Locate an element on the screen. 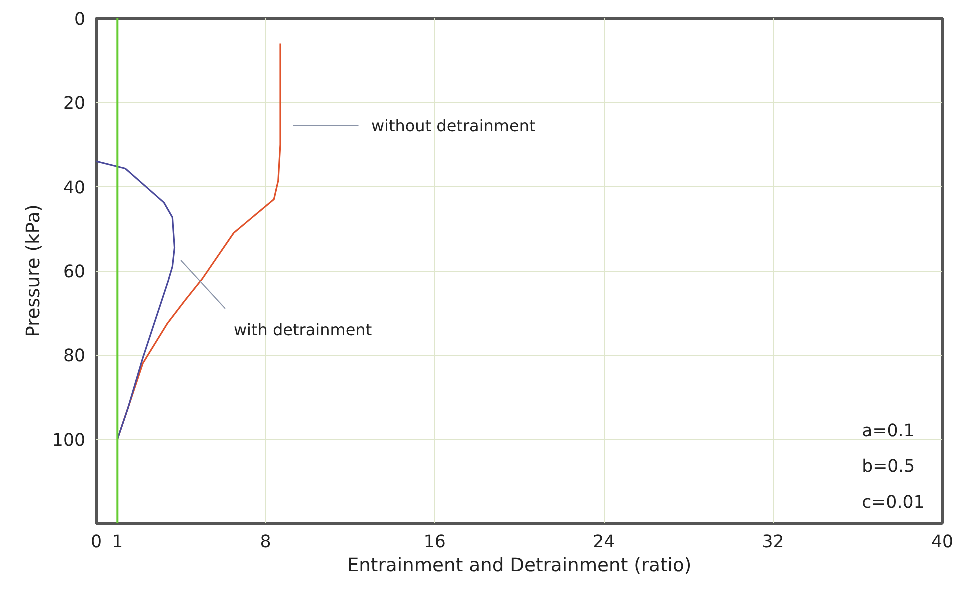 The height and width of the screenshot is (601, 962). x-tick-label: 16 is located at coordinates (435, 542).